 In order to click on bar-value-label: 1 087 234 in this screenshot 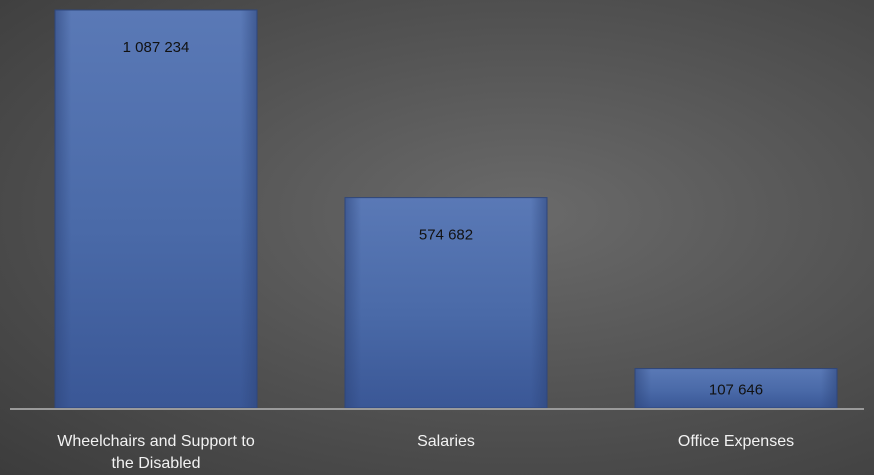, I will do `click(156, 47)`.